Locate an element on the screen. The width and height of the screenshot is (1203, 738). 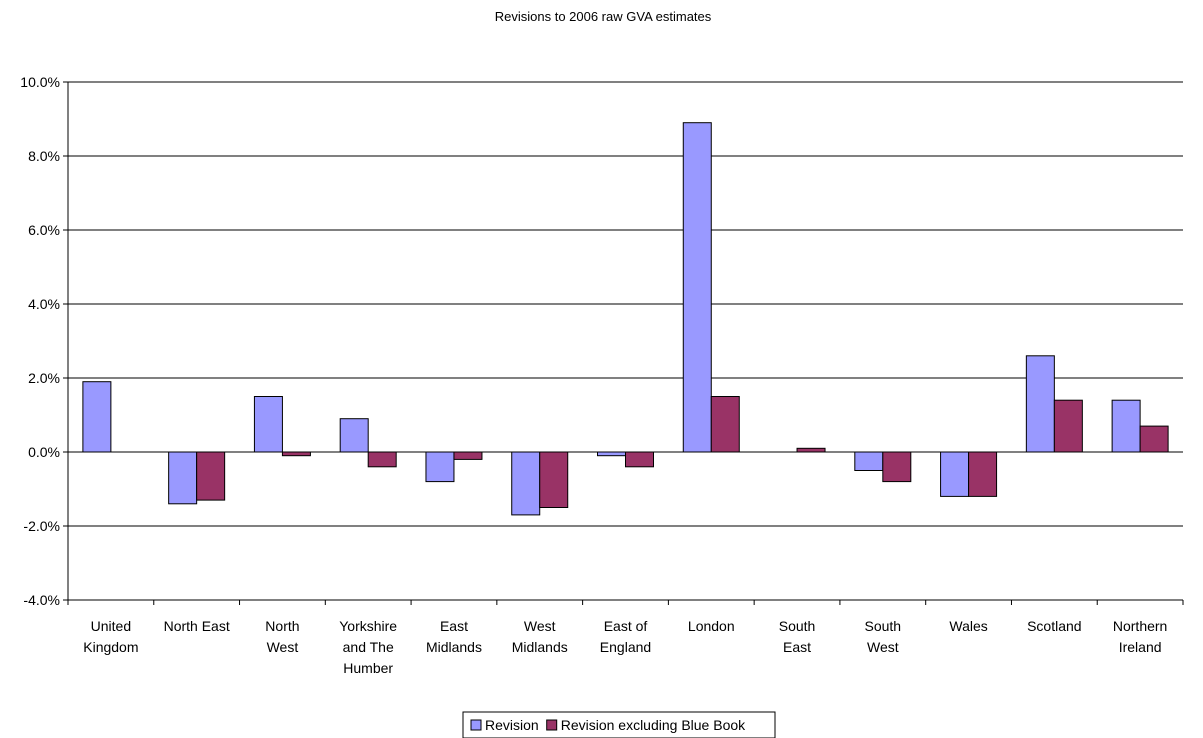
x-tick-label: North West is located at coordinates (282, 636).